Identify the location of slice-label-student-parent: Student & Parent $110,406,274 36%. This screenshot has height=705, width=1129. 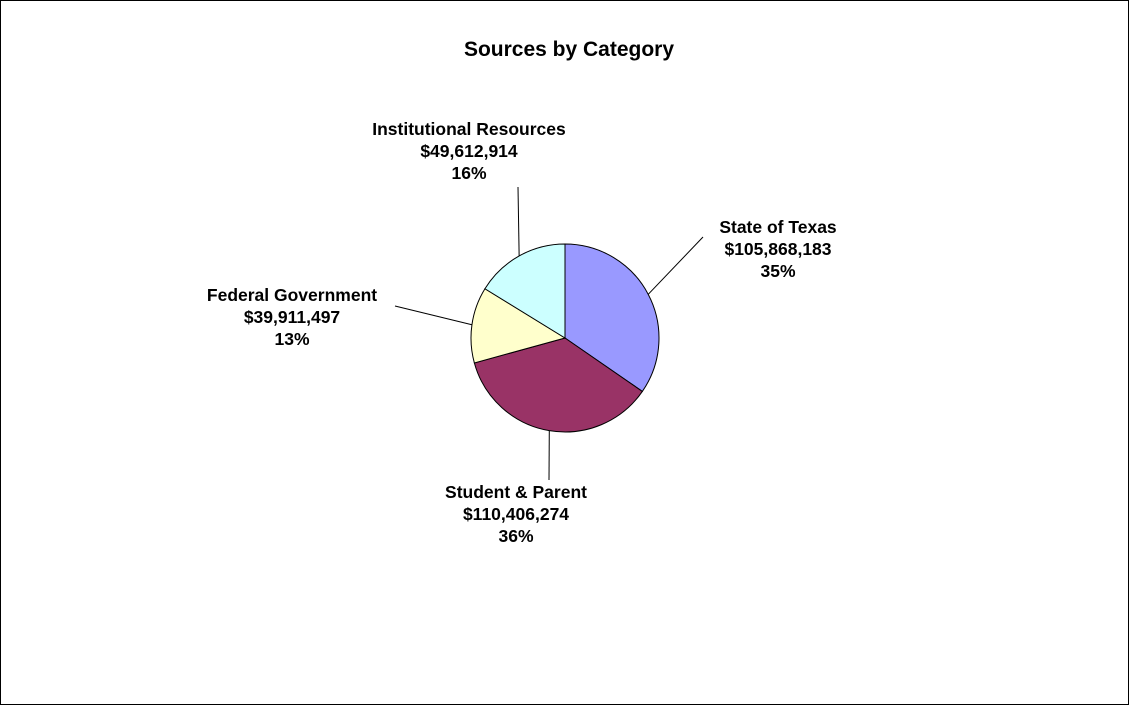
(516, 514).